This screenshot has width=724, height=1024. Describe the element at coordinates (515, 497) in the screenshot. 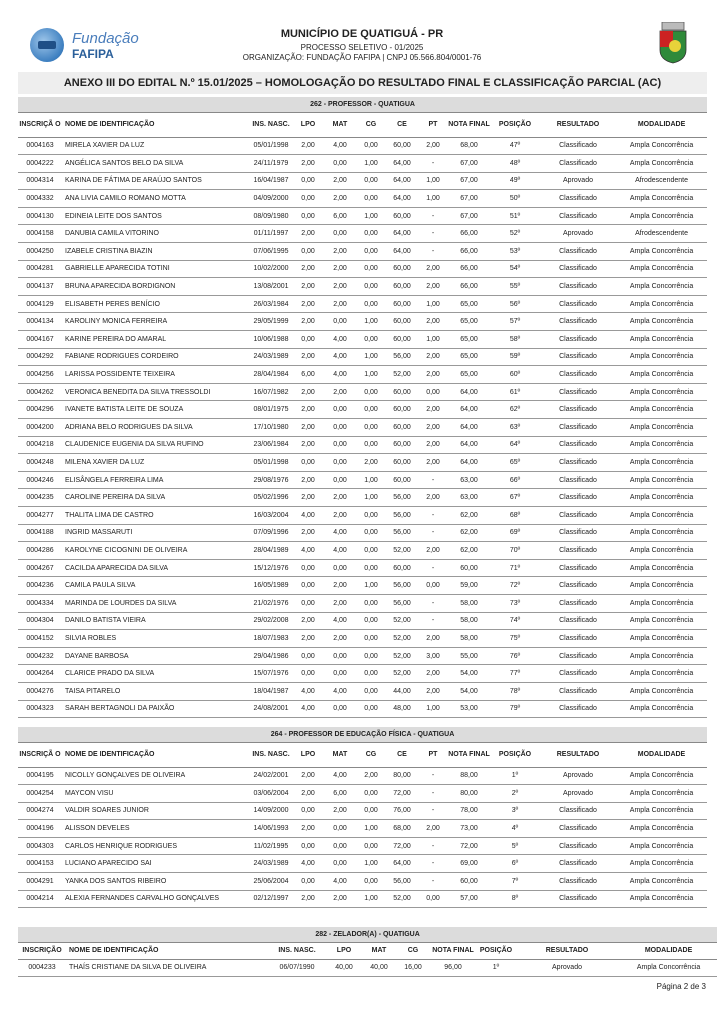

I see `table-cell: 67º` at that location.